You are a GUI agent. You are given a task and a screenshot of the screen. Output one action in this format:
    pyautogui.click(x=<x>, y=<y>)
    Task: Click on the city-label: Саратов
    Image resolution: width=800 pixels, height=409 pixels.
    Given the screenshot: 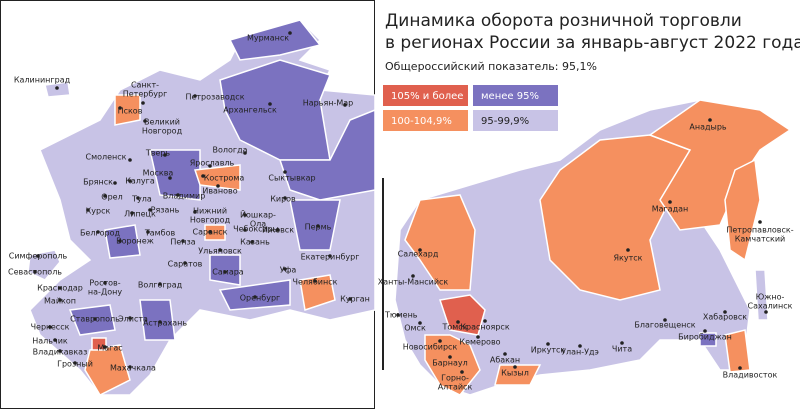 What is the action you would take?
    pyautogui.click(x=185, y=264)
    